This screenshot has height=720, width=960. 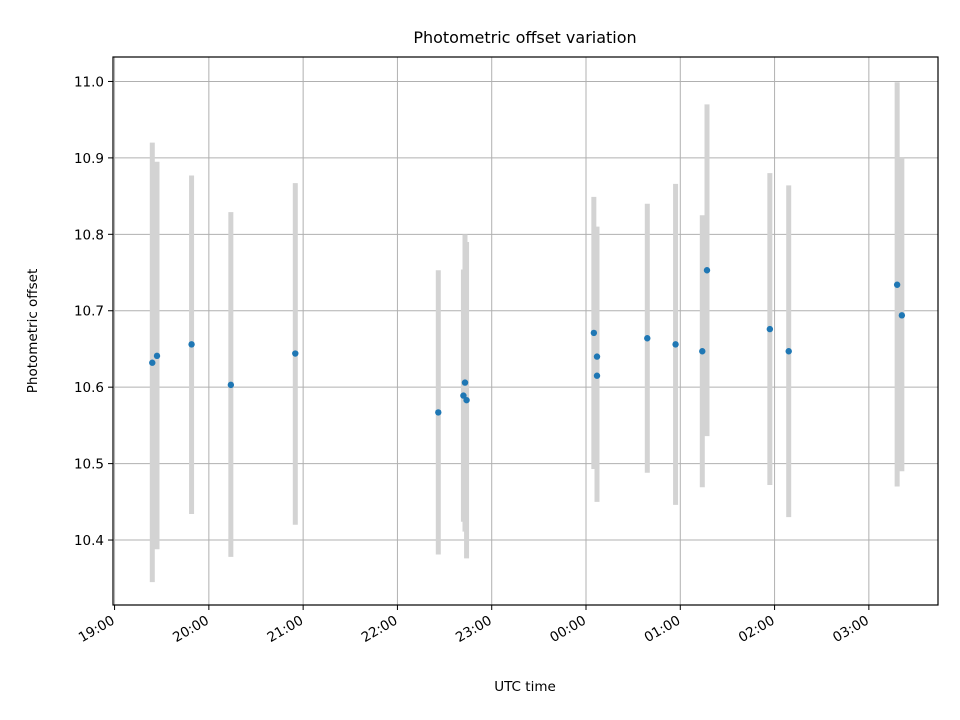 What do you see at coordinates (89, 82) in the screenshot?
I see `y-tick-label: 11.0` at bounding box center [89, 82].